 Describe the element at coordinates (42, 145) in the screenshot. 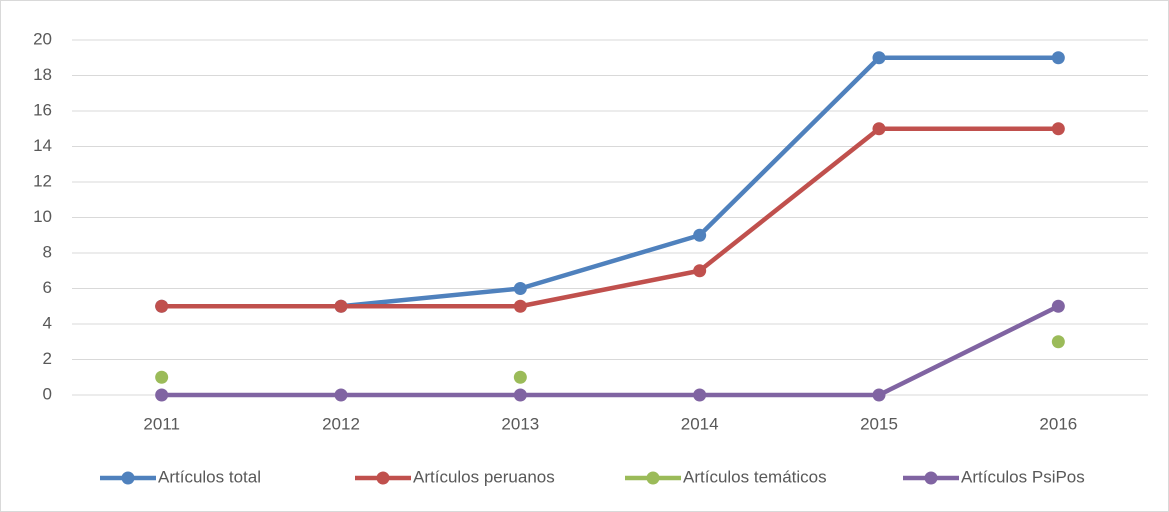

I see `y-tick-label: 14` at that location.